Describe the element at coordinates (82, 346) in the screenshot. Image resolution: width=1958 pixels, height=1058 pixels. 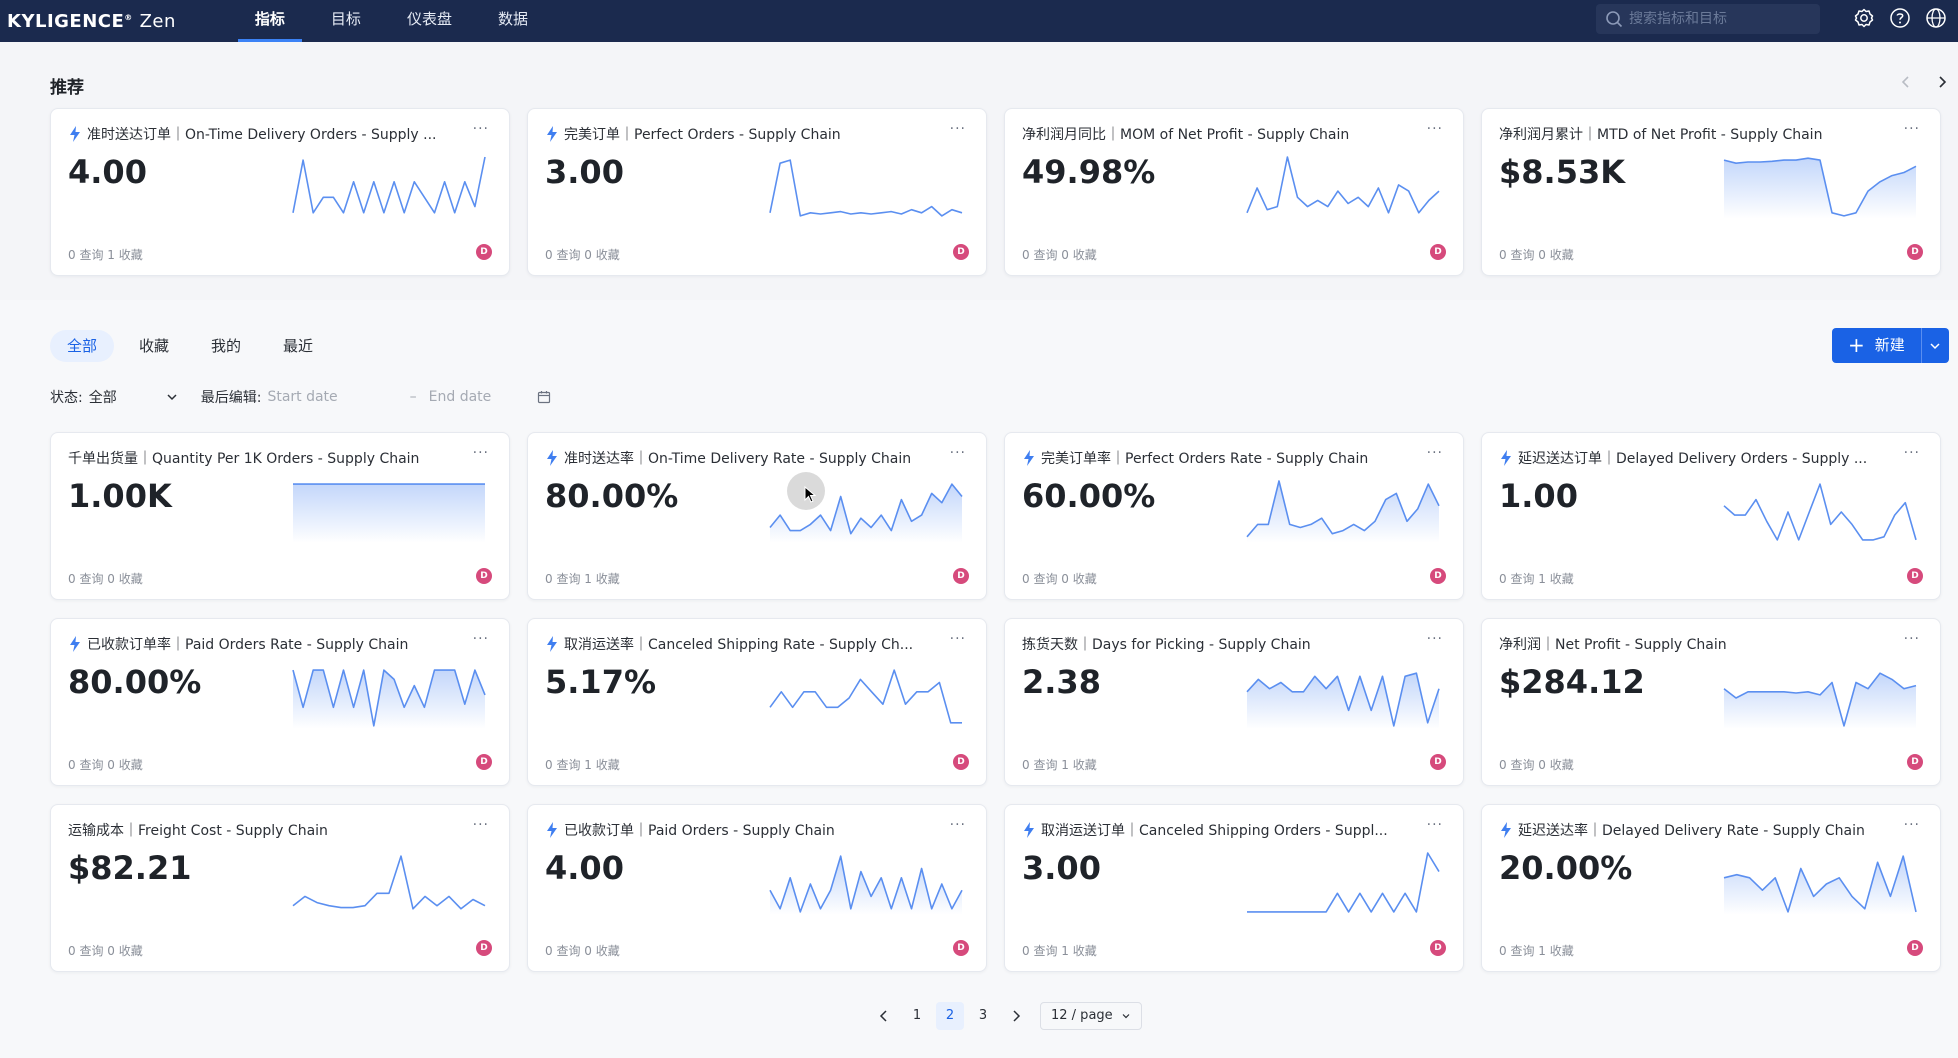
I see `tab-all: 全部` at that location.